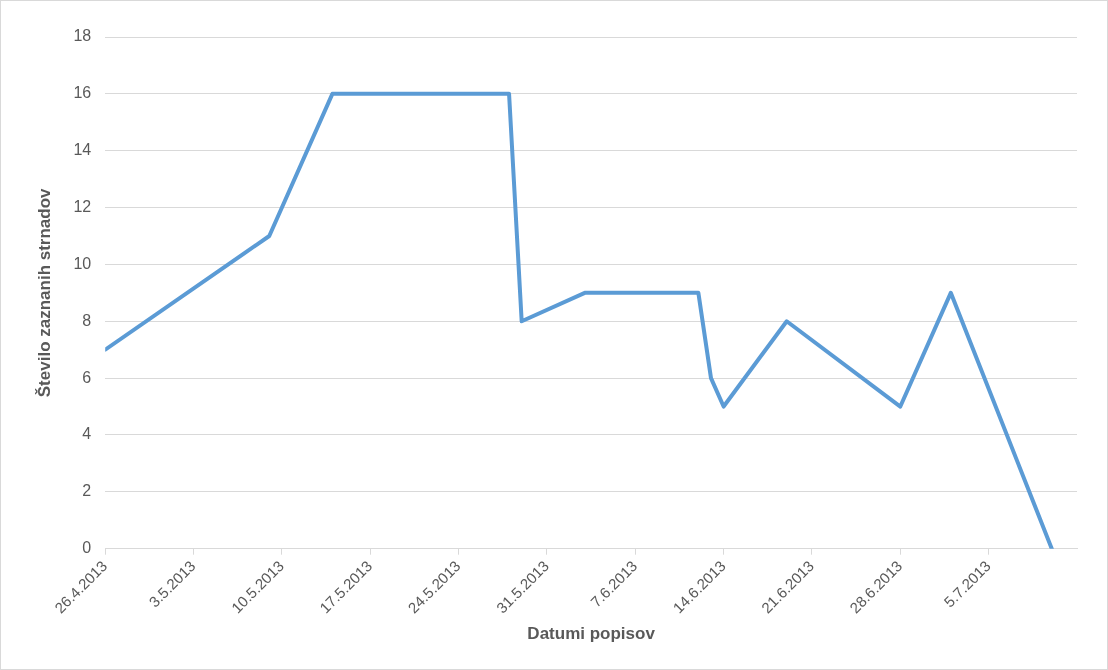  I want to click on y-tick-label: 6, so click(87, 377).